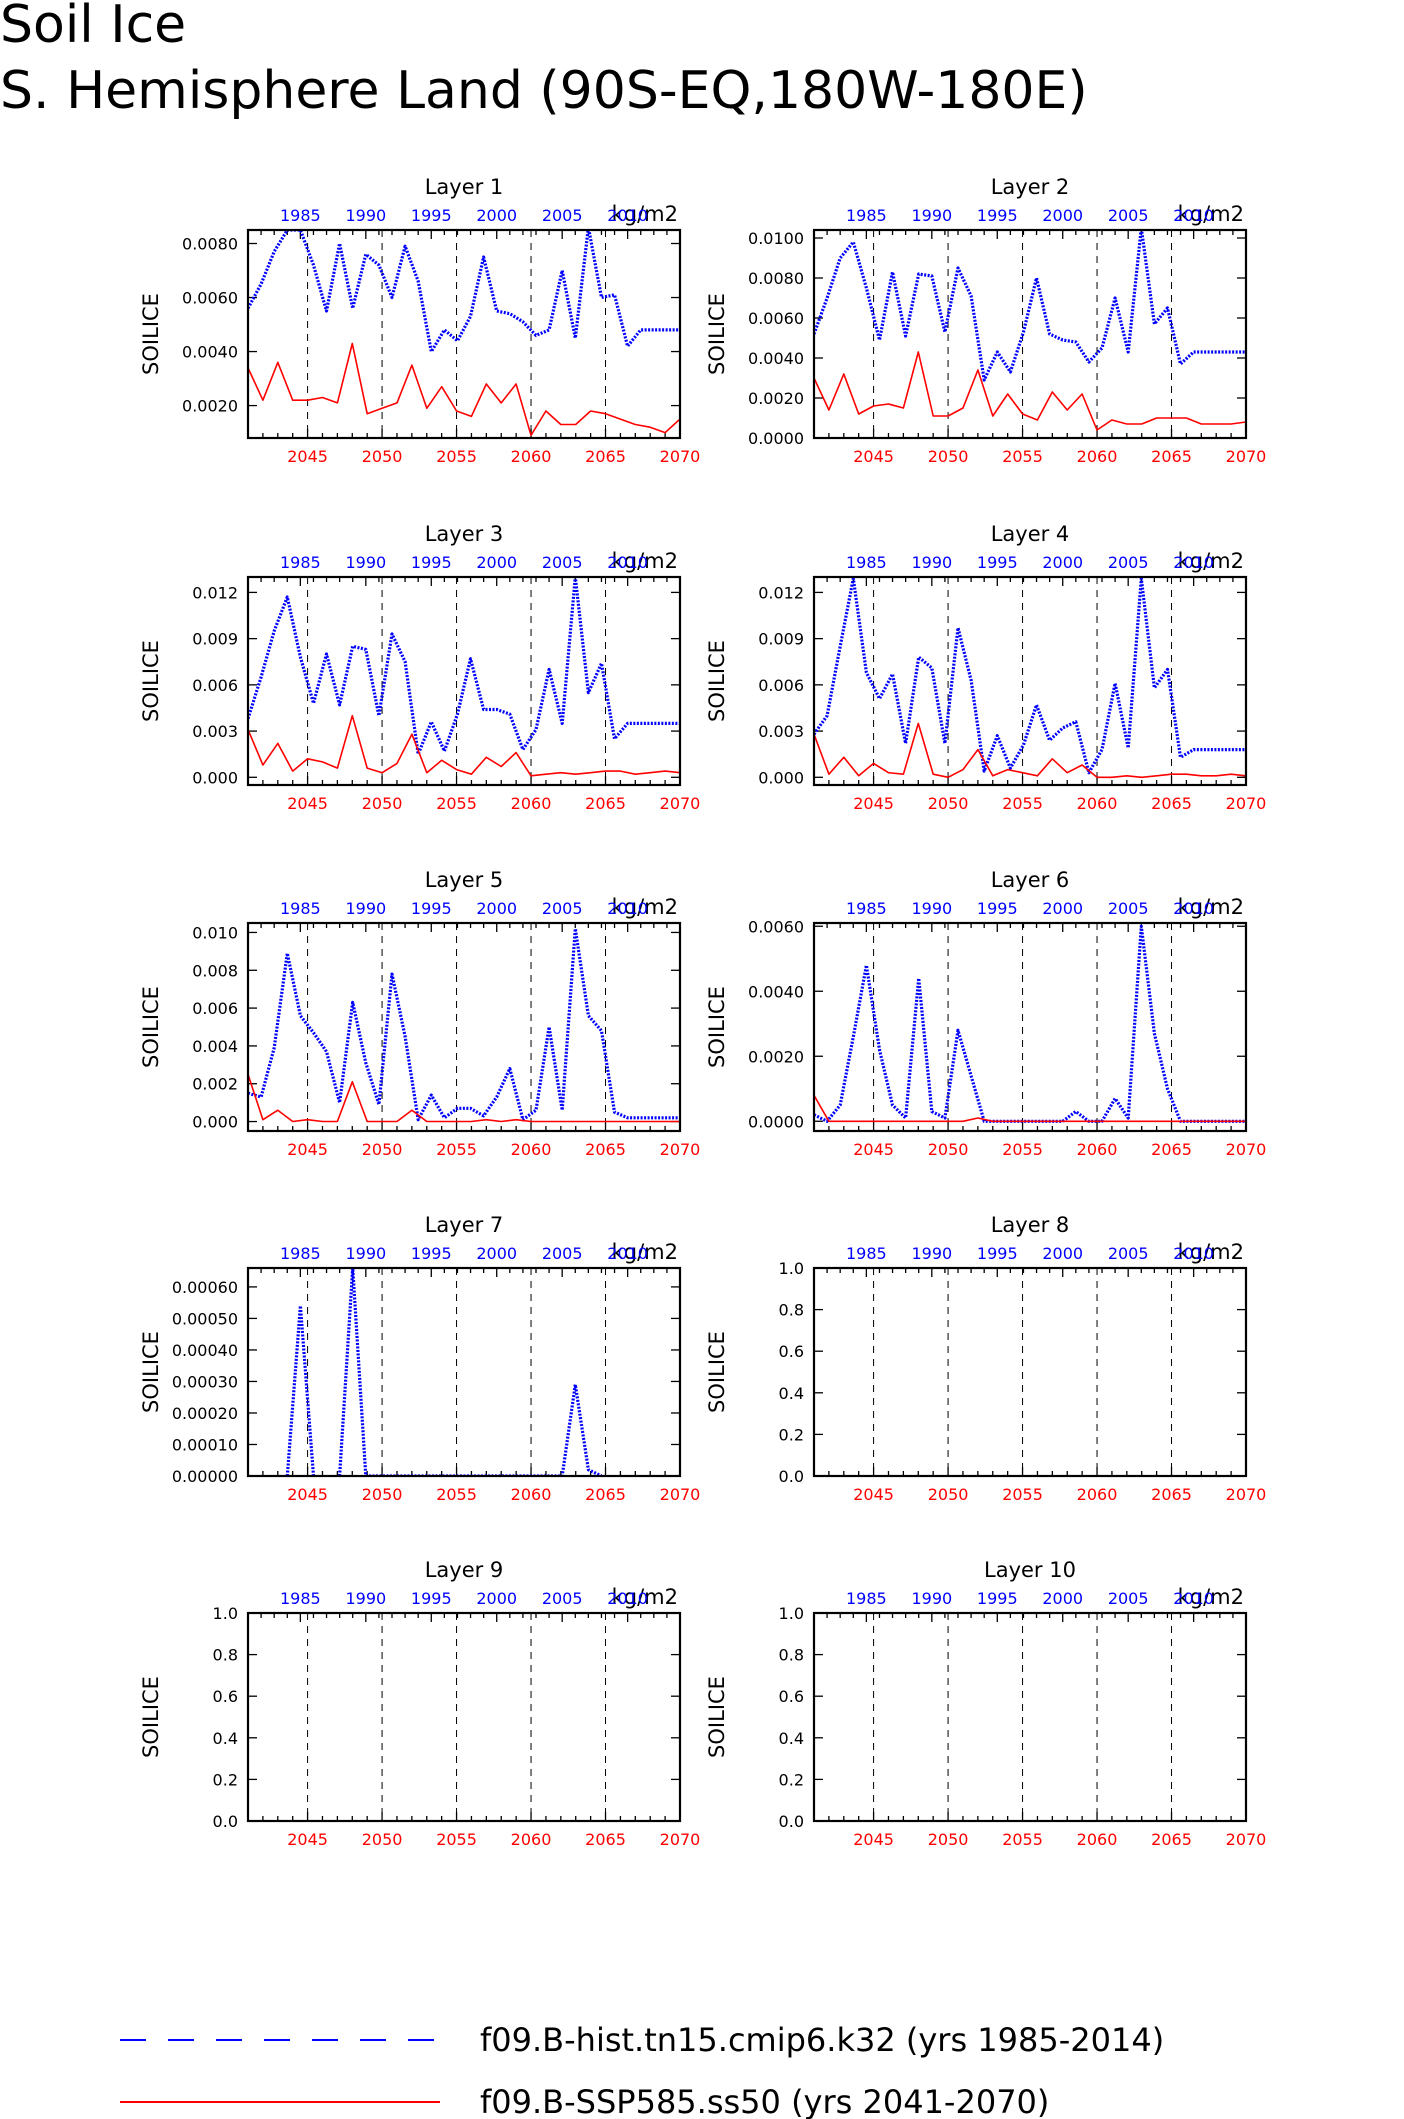 The image size is (1404, 2119). What do you see at coordinates (215, 1084) in the screenshot?
I see `y-tick-label: 0.002` at bounding box center [215, 1084].